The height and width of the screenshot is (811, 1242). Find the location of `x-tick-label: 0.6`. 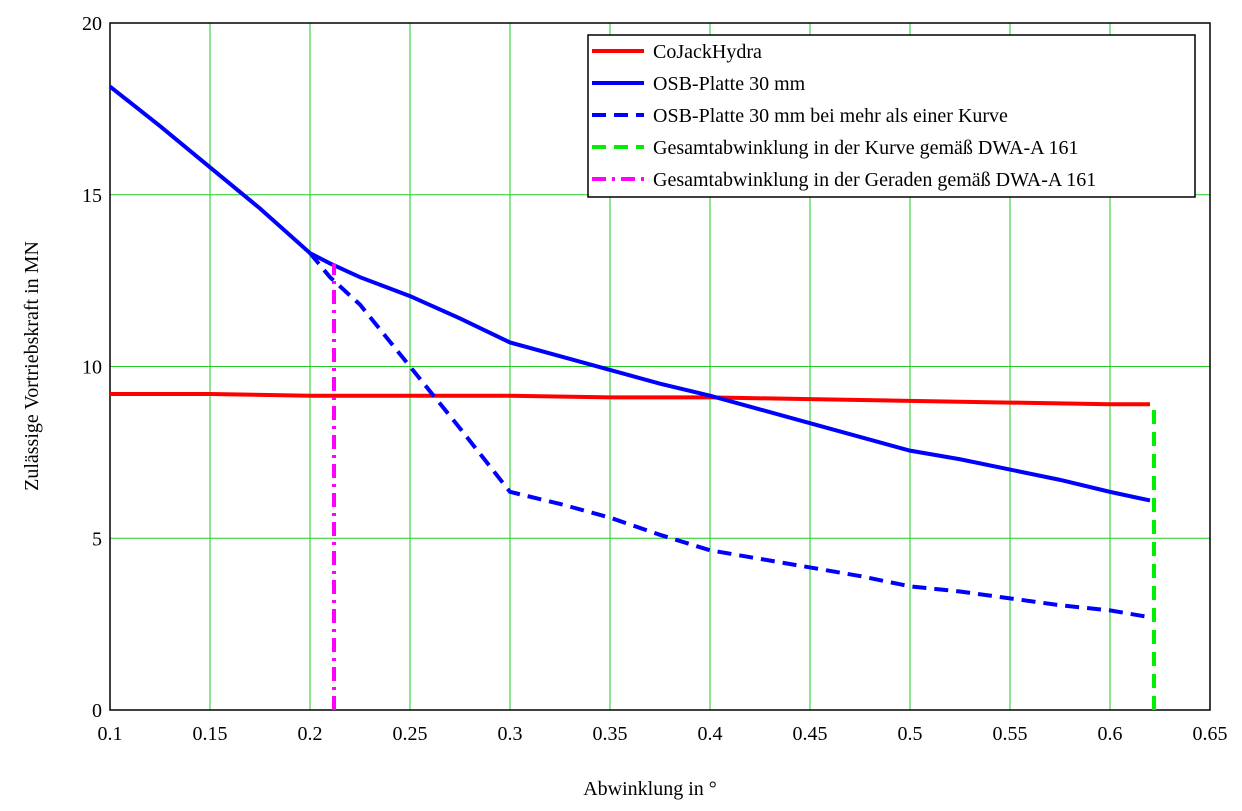

x-tick-label: 0.6 is located at coordinates (1110, 734).